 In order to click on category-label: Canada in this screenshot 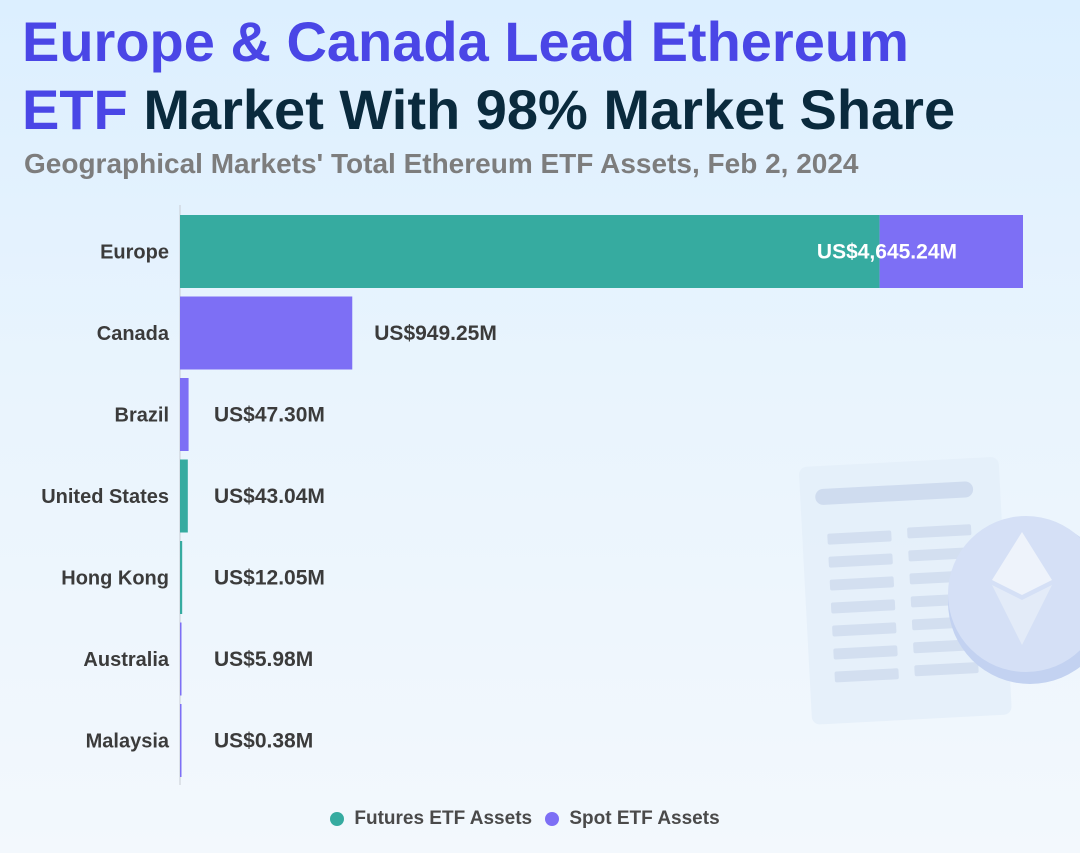, I will do `click(133, 334)`.